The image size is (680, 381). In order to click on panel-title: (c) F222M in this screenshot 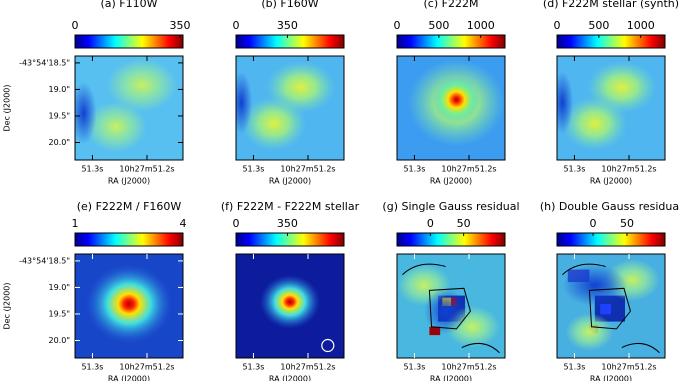, I will do `click(451, 5)`.